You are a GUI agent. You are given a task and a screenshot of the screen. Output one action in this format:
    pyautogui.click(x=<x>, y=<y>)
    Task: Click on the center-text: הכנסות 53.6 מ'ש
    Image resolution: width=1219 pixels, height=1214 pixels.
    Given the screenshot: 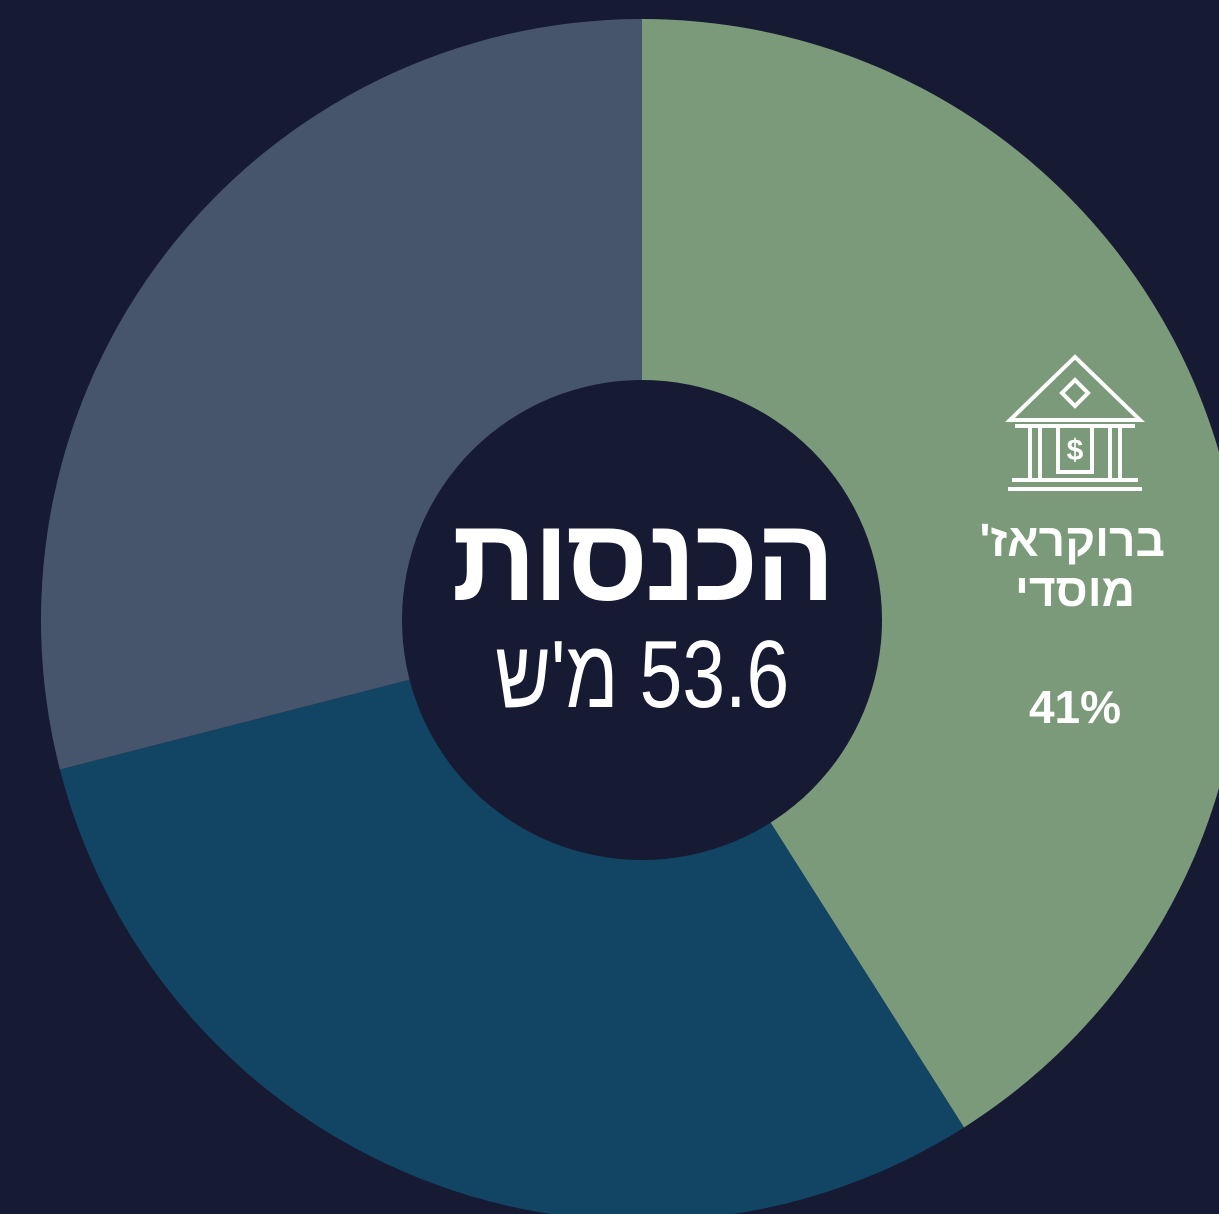 What is the action you would take?
    pyautogui.click(x=642, y=615)
    